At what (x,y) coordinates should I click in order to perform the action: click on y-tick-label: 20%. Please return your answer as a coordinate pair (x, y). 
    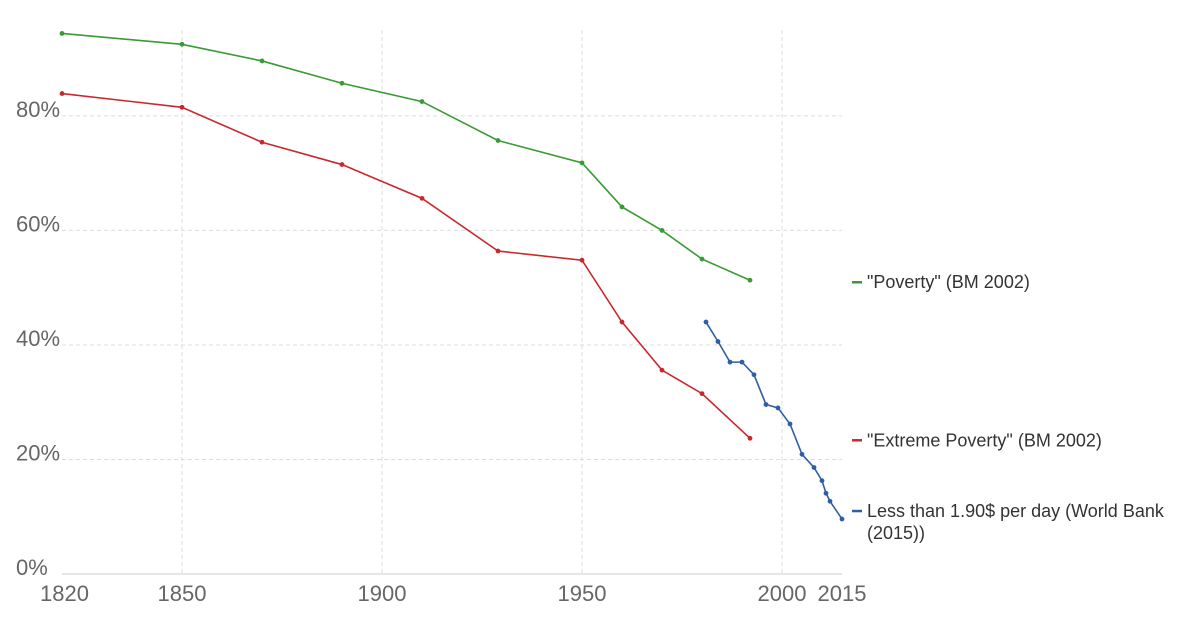
    Looking at the image, I should click on (38, 452).